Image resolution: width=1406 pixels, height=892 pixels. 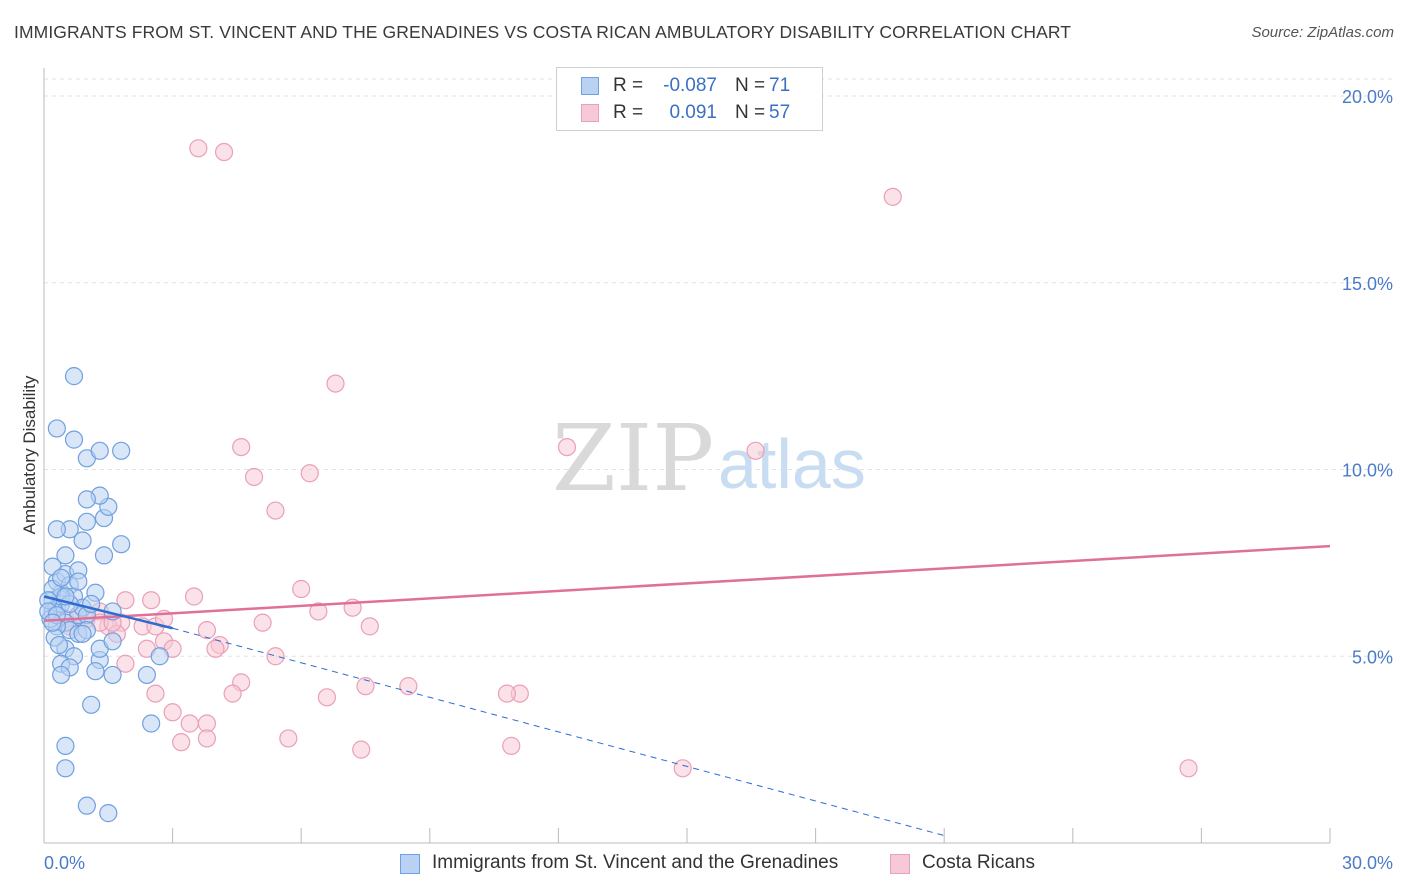 I want to click on legend-r-value: -0.087, so click(x=690, y=85).